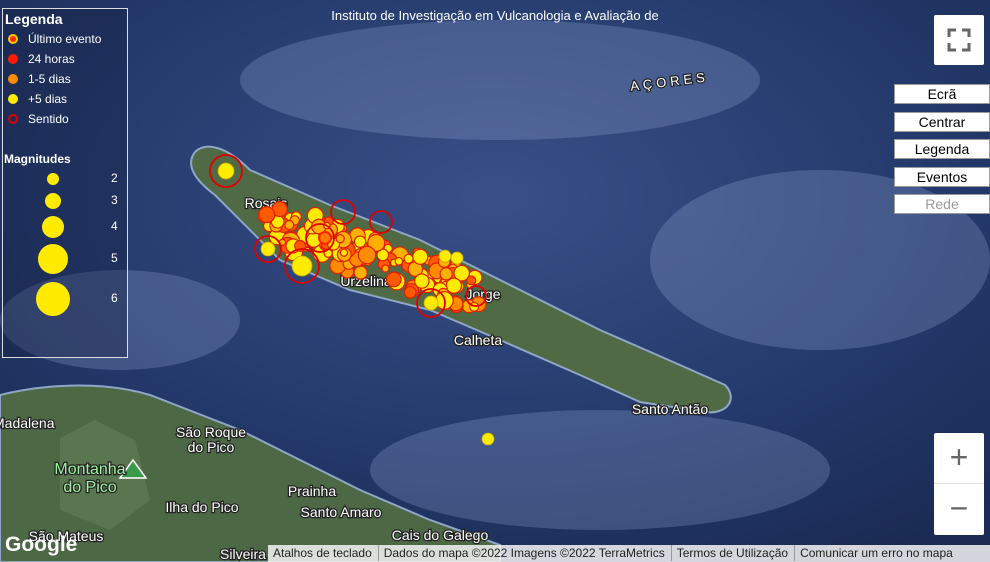 The height and width of the screenshot is (562, 990). What do you see at coordinates (51, 59) in the screenshot?
I see `legend-item: 24 horas` at bounding box center [51, 59].